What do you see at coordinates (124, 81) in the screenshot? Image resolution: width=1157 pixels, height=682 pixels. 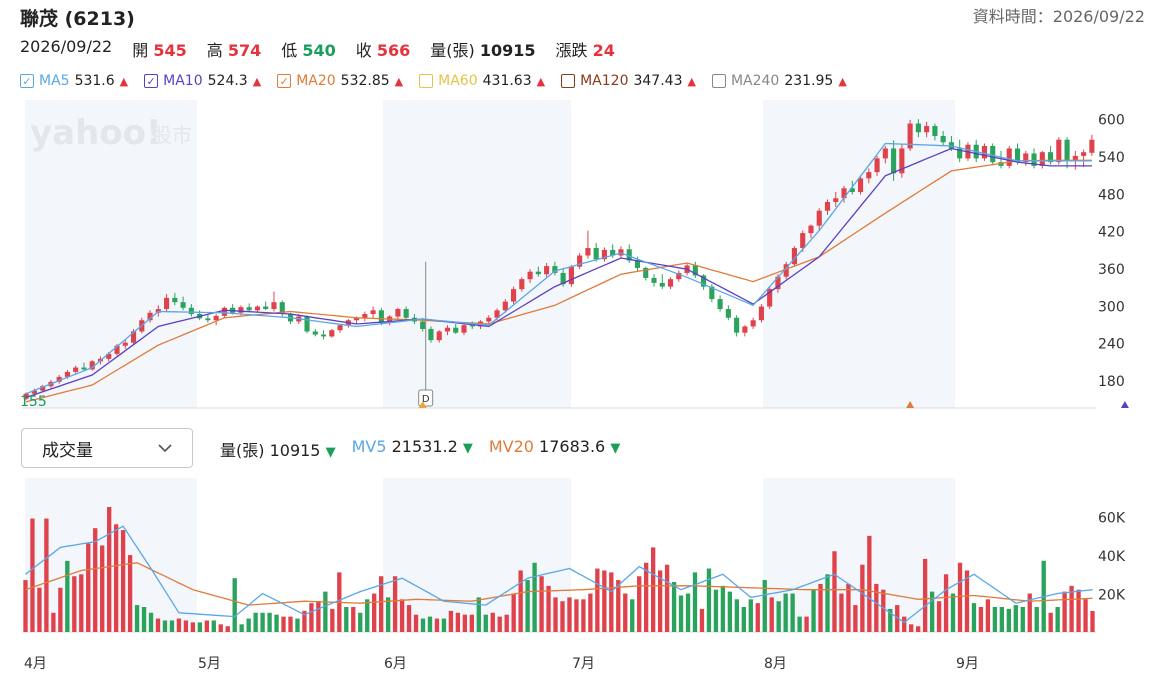 I see `trend-up-icon: ▲` at bounding box center [124, 81].